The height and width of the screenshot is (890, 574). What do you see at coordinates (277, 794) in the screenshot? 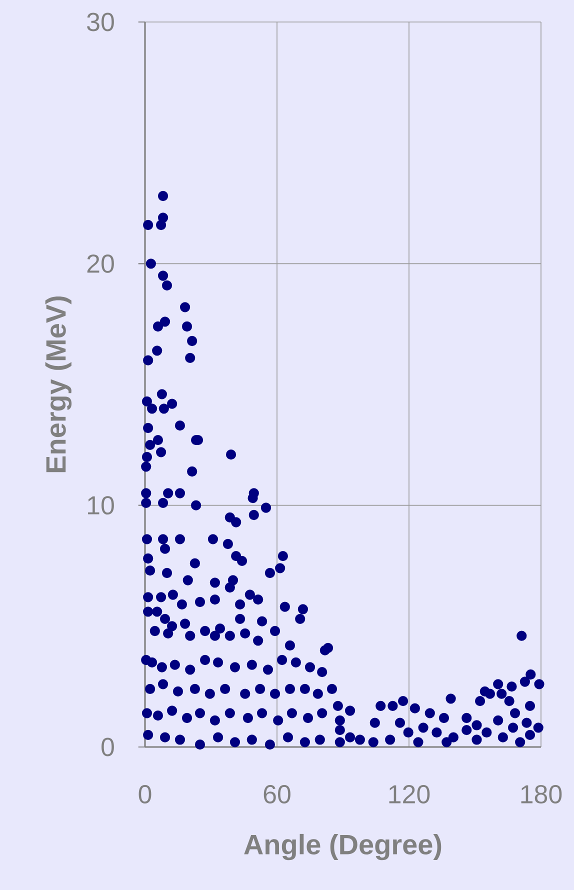
I see `x-tick-label: 60` at bounding box center [277, 794].